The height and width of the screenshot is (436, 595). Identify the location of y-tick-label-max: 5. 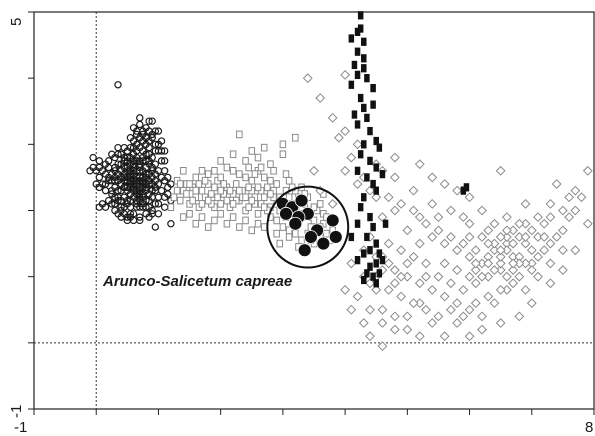
(16, 22).